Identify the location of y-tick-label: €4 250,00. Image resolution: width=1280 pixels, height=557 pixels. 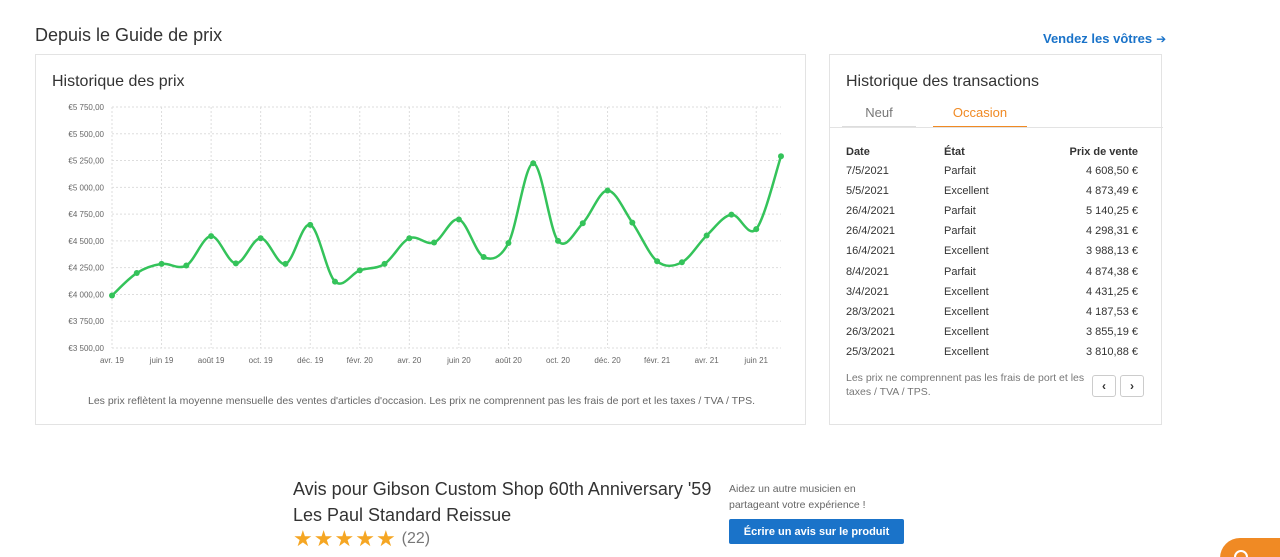
(86, 268).